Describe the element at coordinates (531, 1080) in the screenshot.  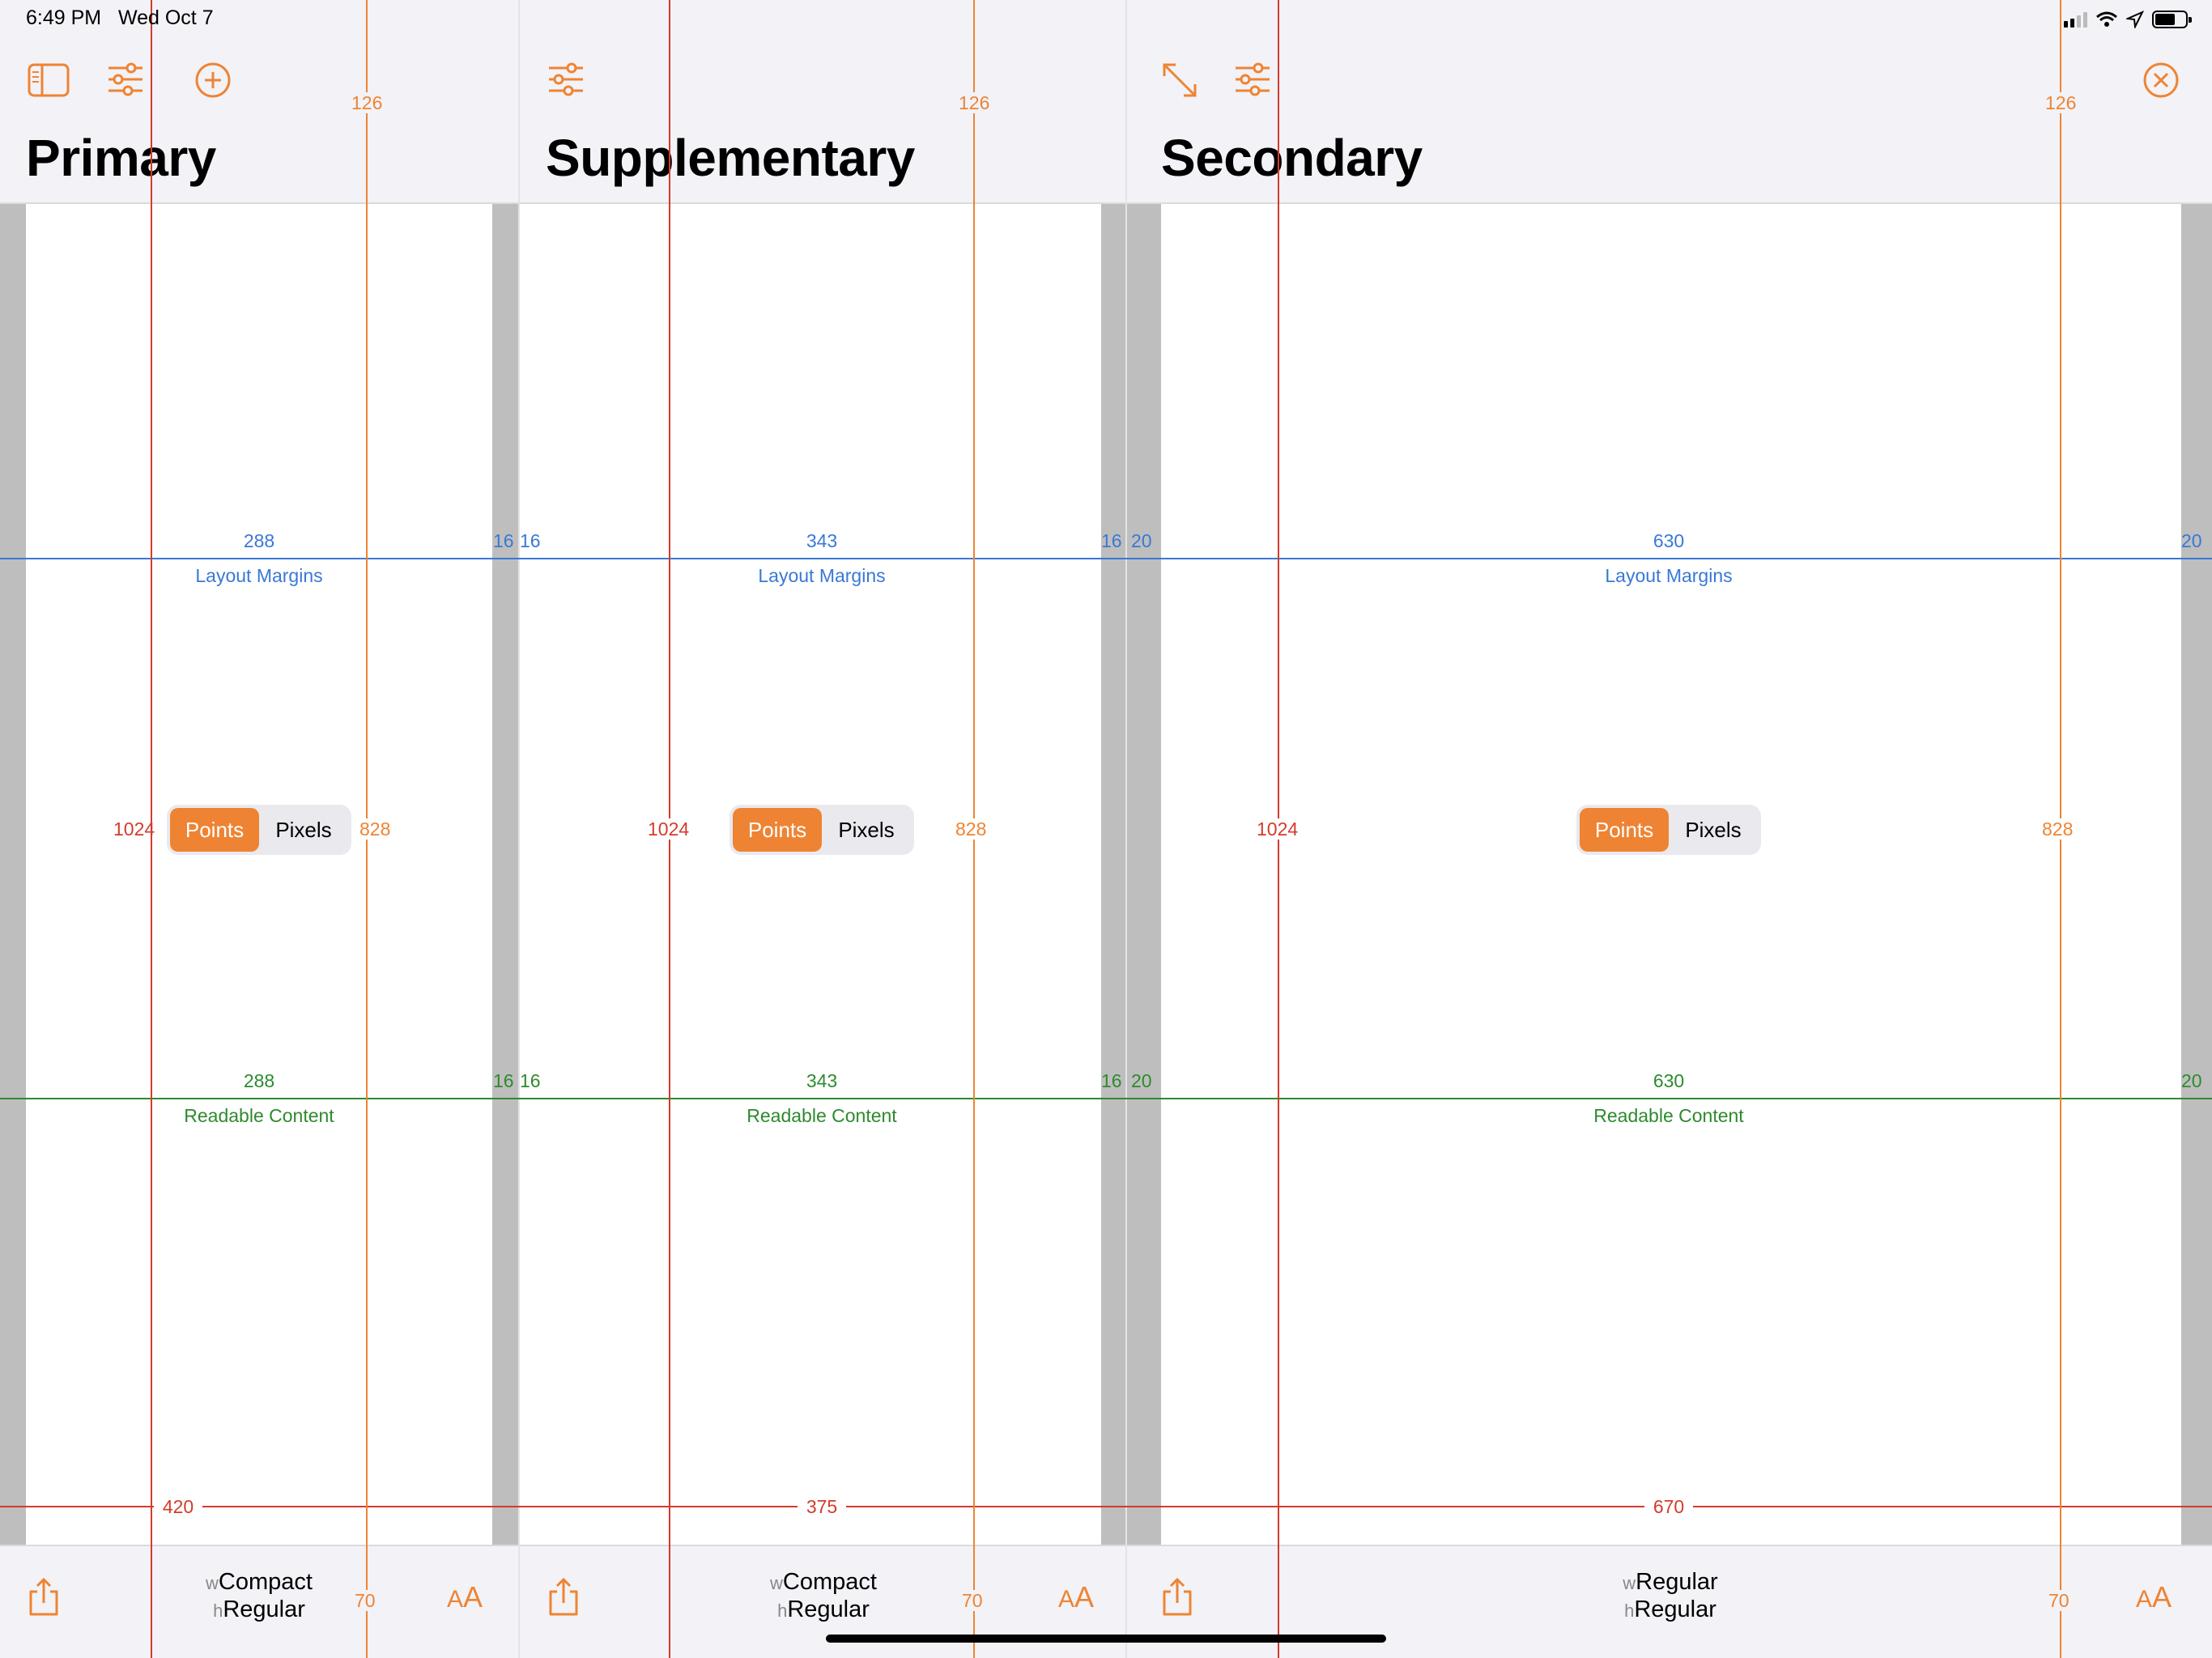
I see `readable-content-leading: 16` at that location.